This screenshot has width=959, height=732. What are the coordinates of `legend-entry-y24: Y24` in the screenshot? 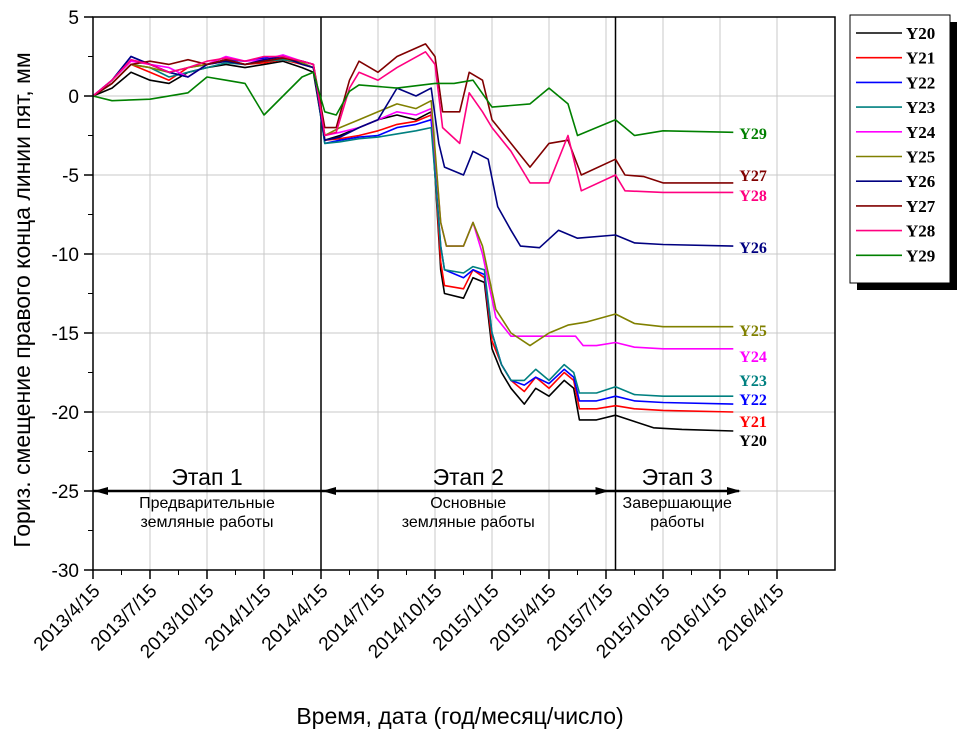 It's located at (921, 132).